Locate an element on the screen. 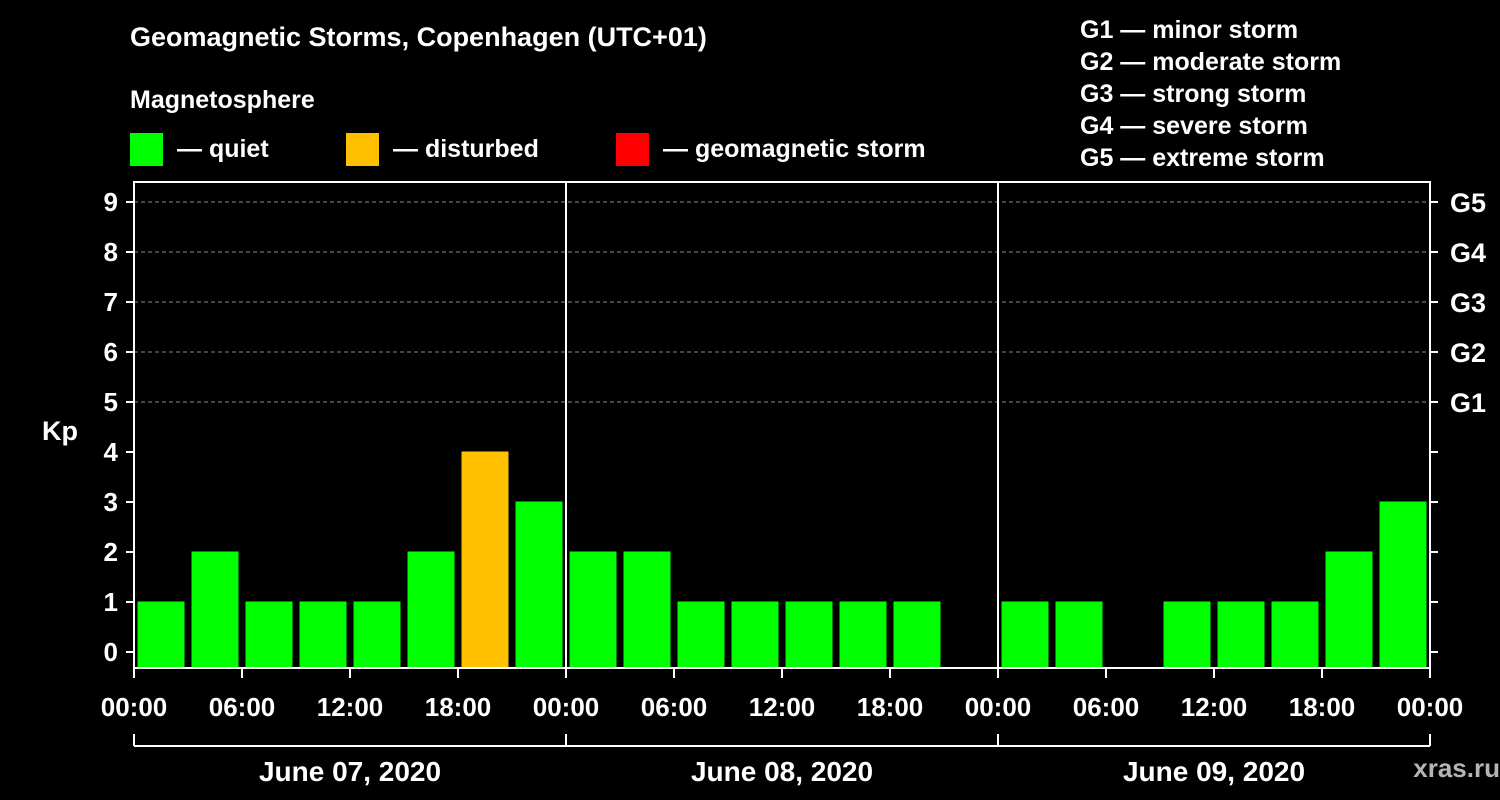 The height and width of the screenshot is (800, 1500). y-tick-label: 1 is located at coordinates (111, 602).